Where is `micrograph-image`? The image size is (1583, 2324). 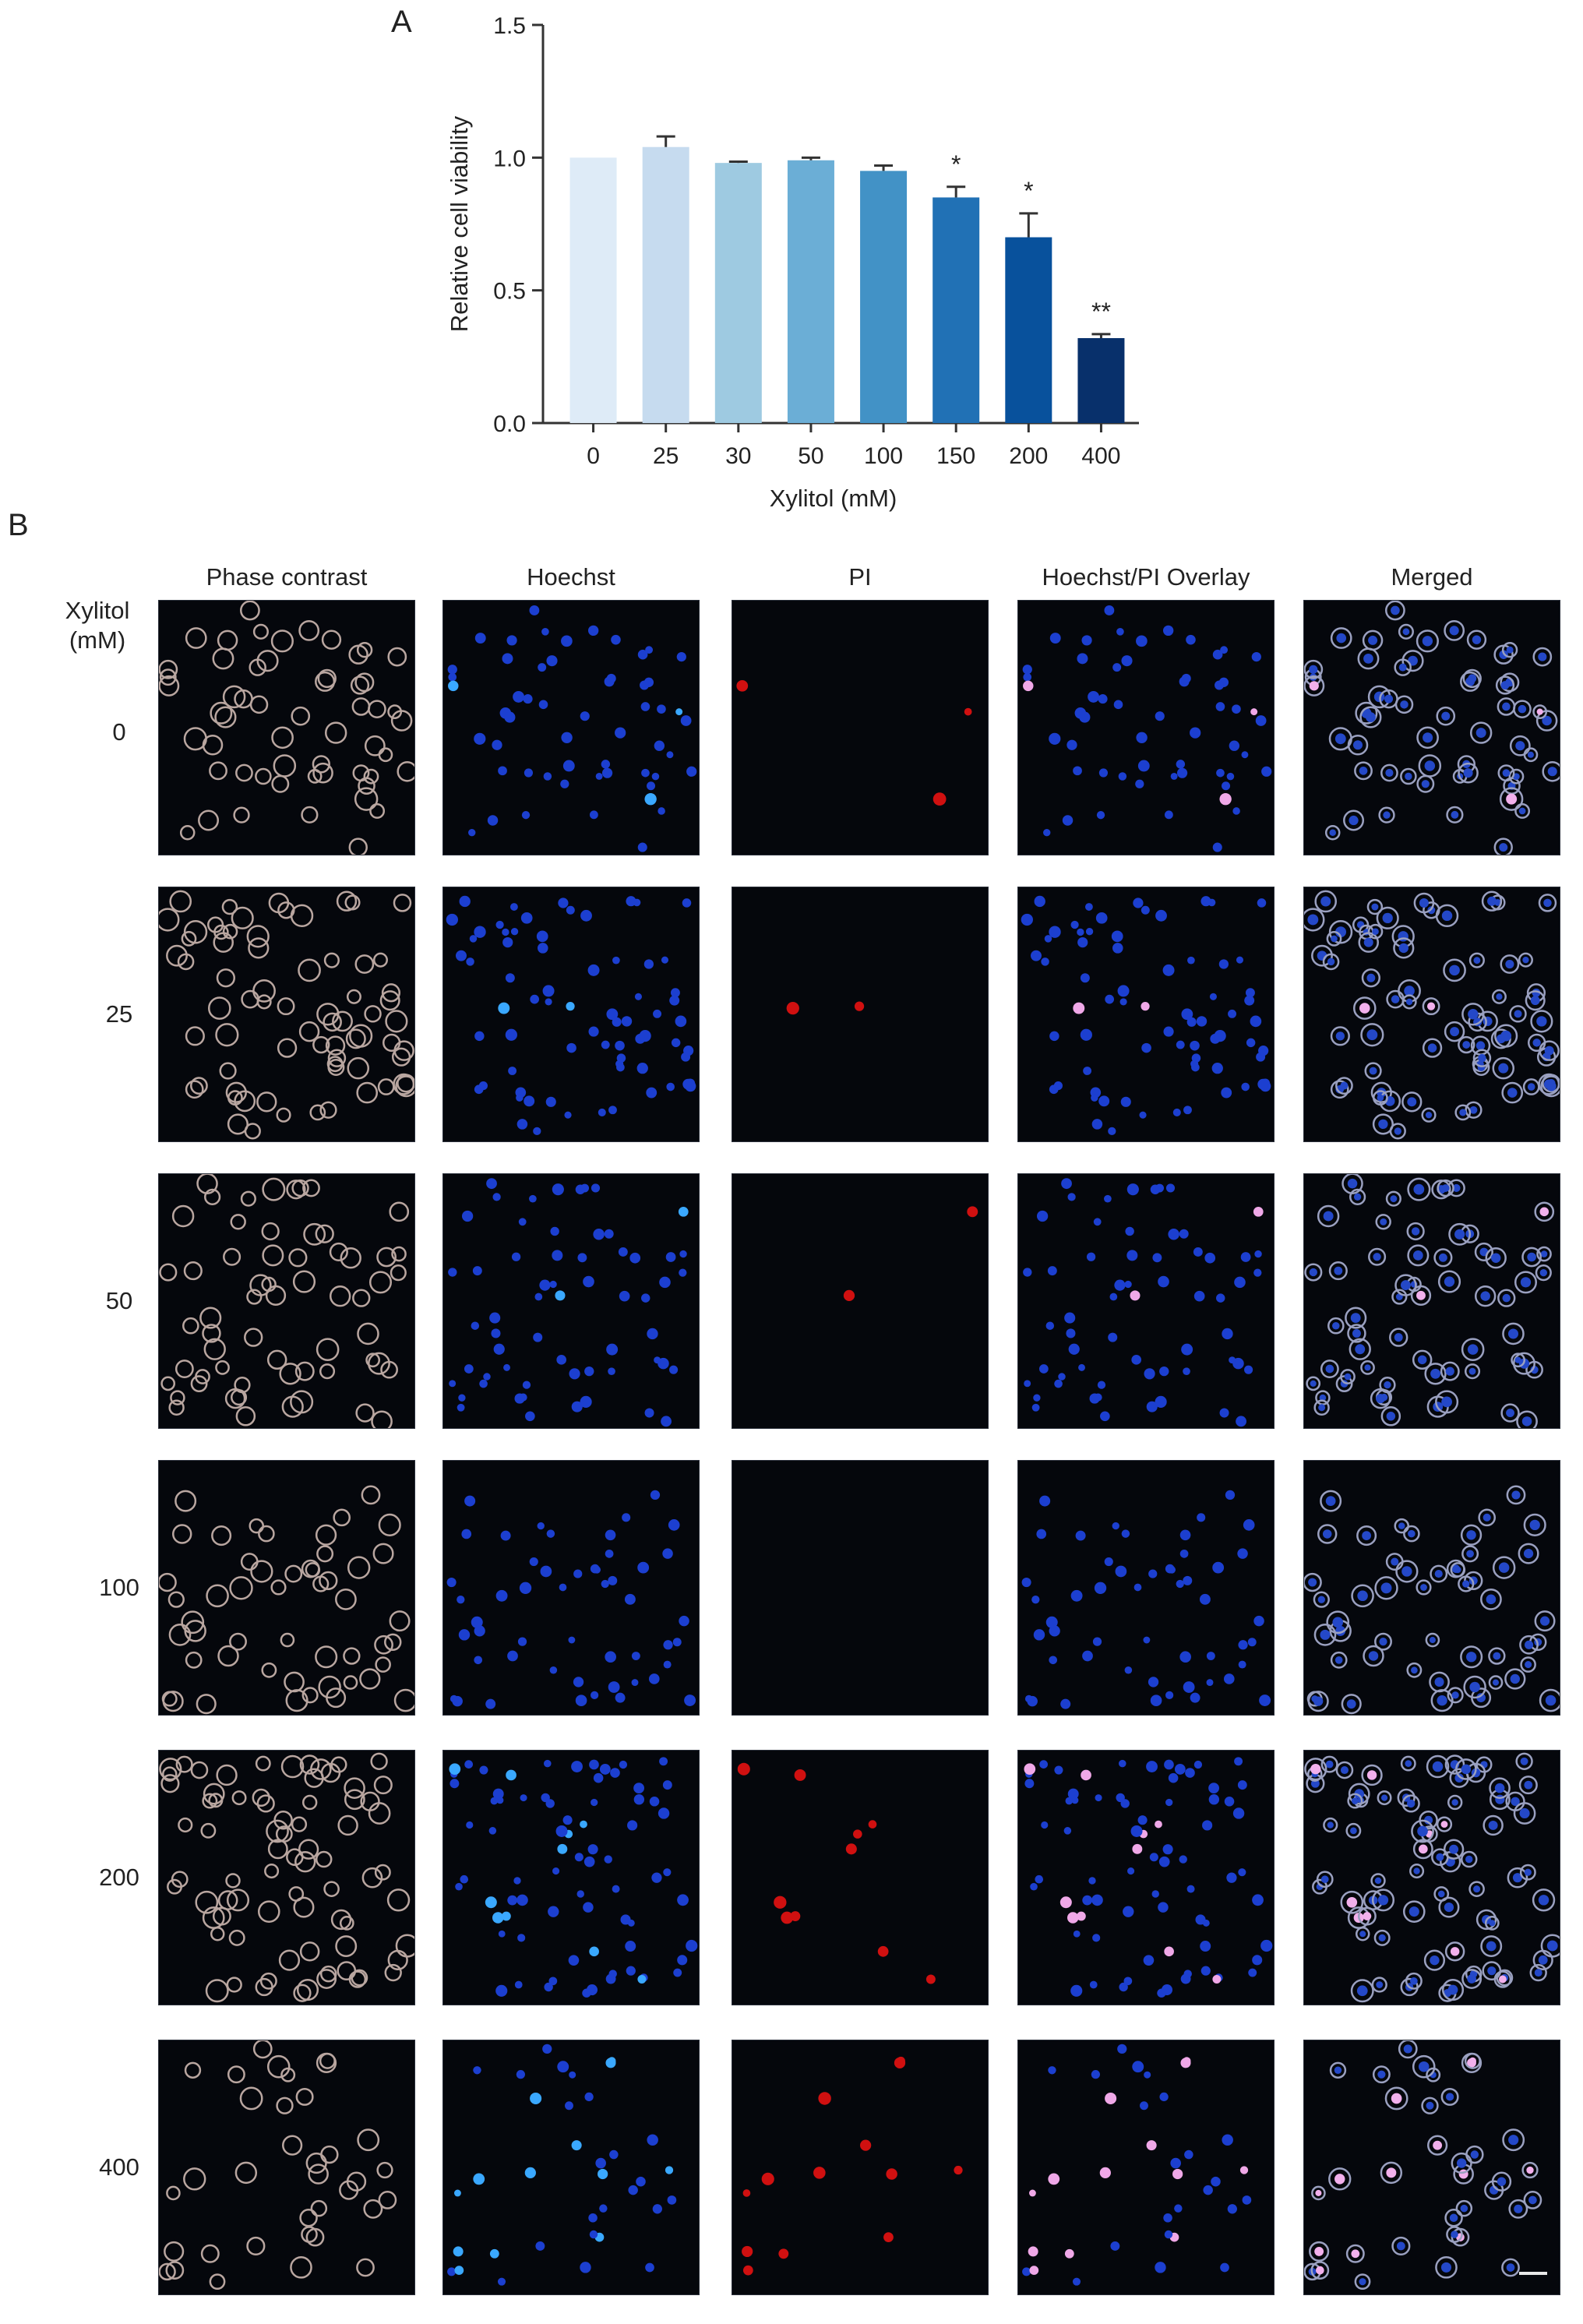 micrograph-image is located at coordinates (286, 1015).